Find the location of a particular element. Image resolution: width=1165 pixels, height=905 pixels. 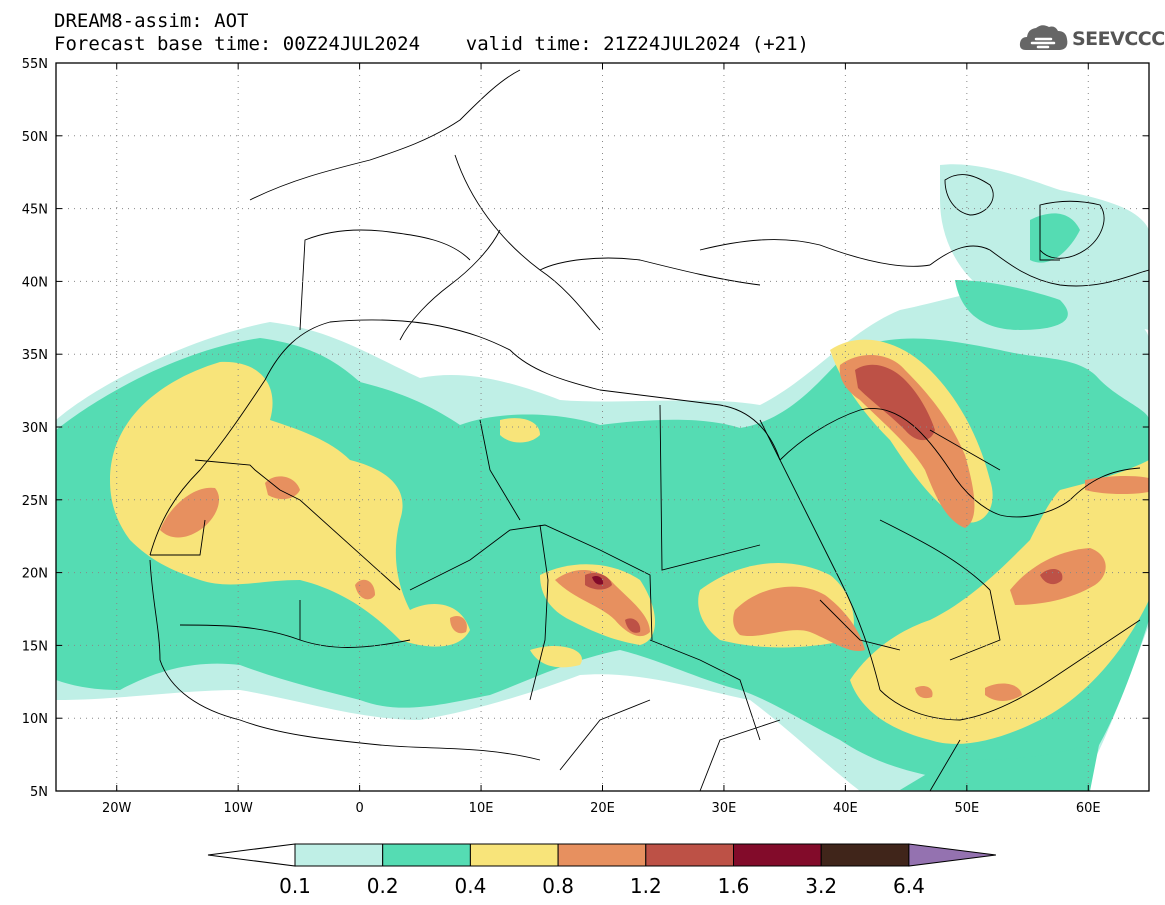

seevccc-logo: SEEVCCC is located at coordinates (1091, 39).